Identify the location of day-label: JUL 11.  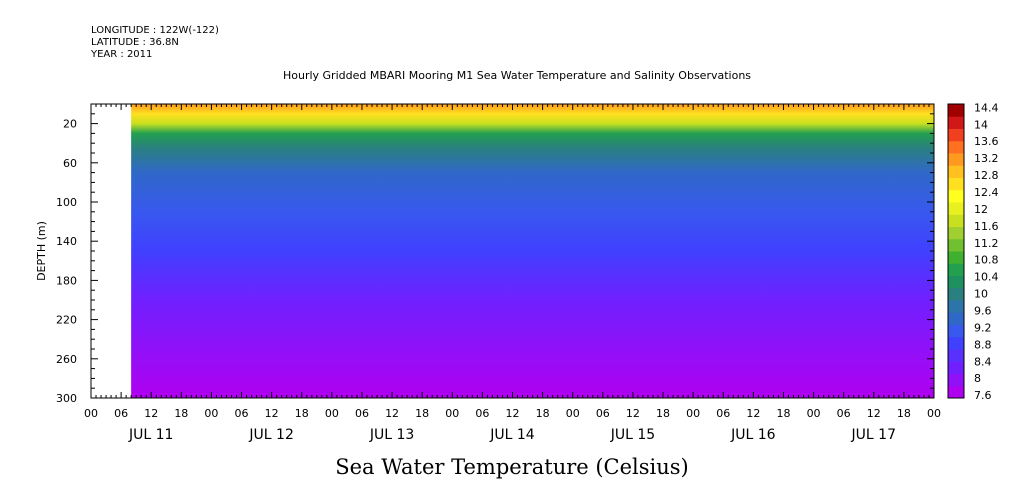
(150, 435).